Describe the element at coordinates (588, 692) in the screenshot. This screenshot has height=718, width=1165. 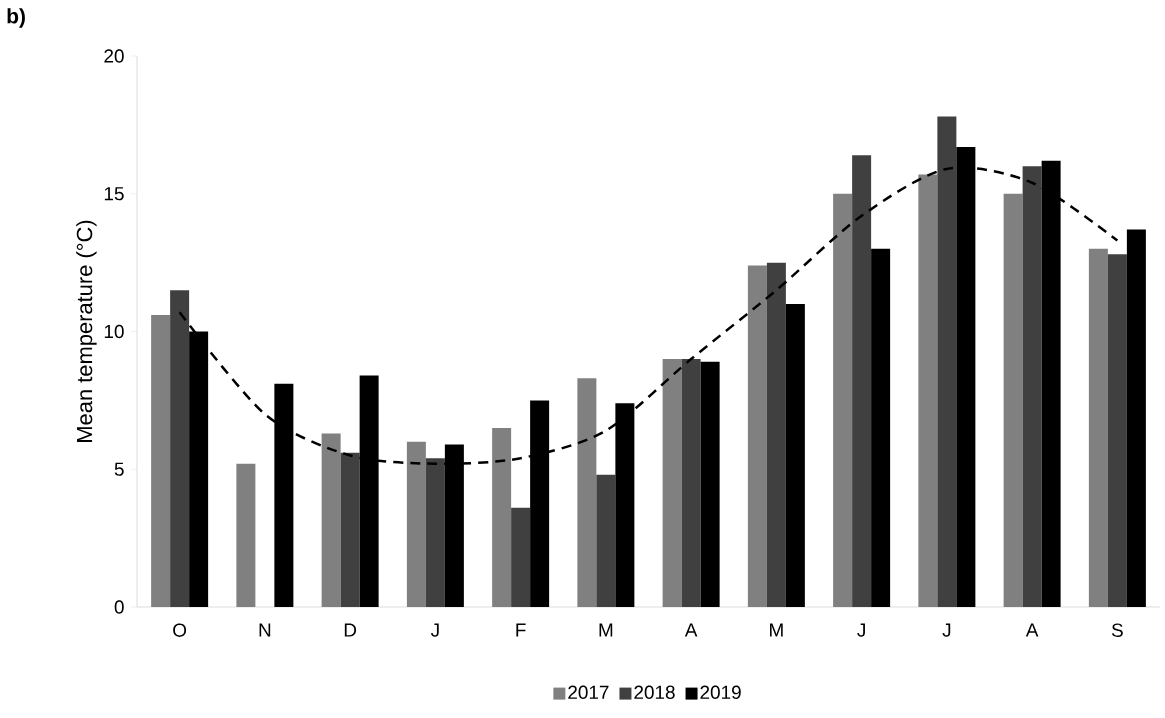
I see `legend-label: 2017` at that location.